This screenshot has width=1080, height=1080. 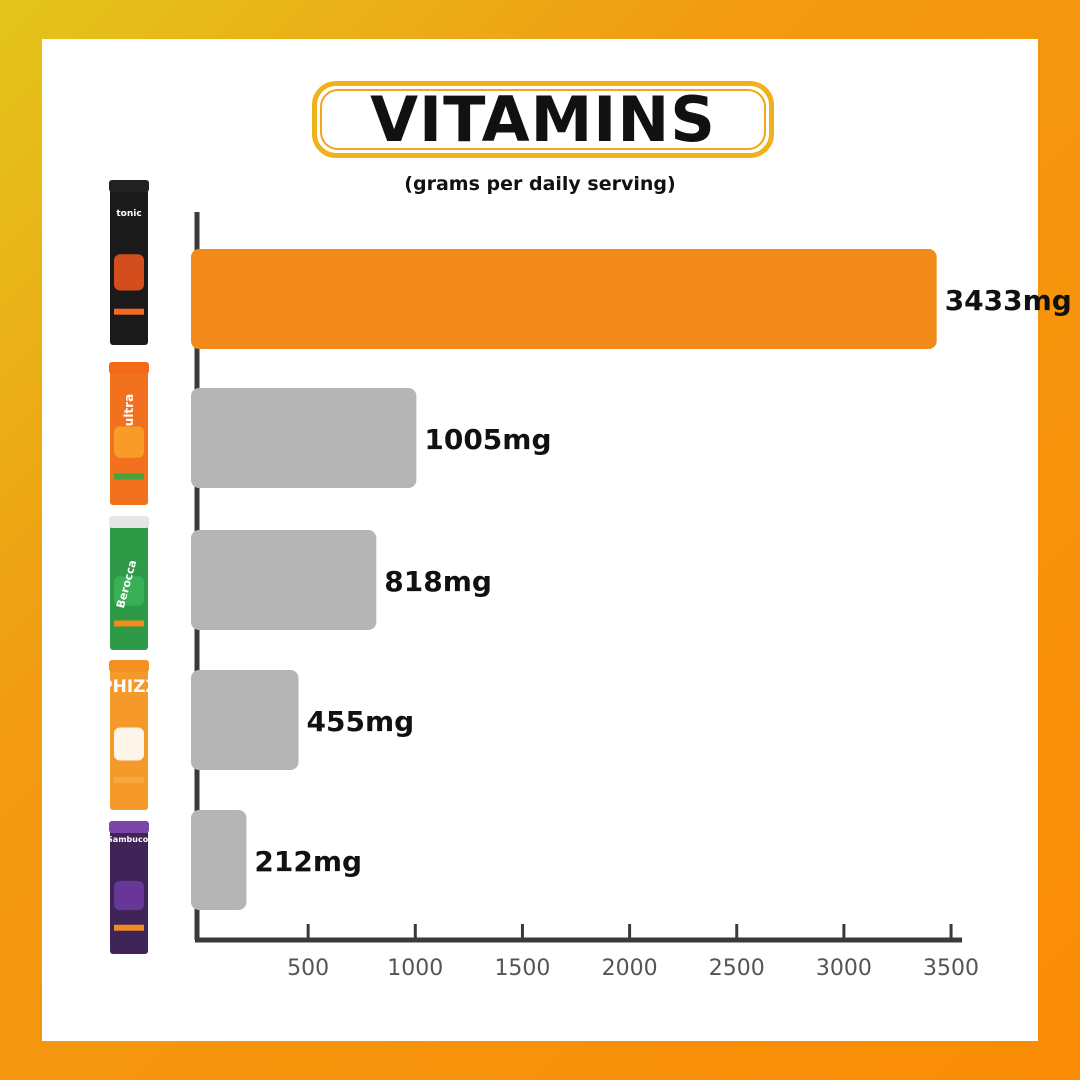 I want to click on x-tick-label-6: 3500, so click(x=951, y=968).